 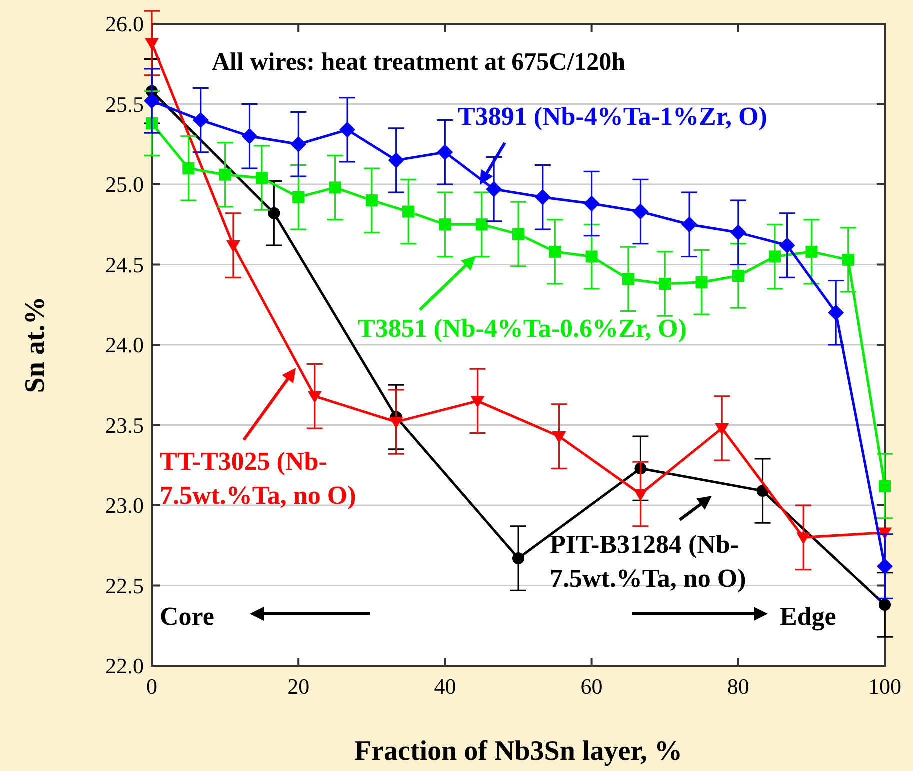 I want to click on y-tick-label: 25.0, so click(x=125, y=185).